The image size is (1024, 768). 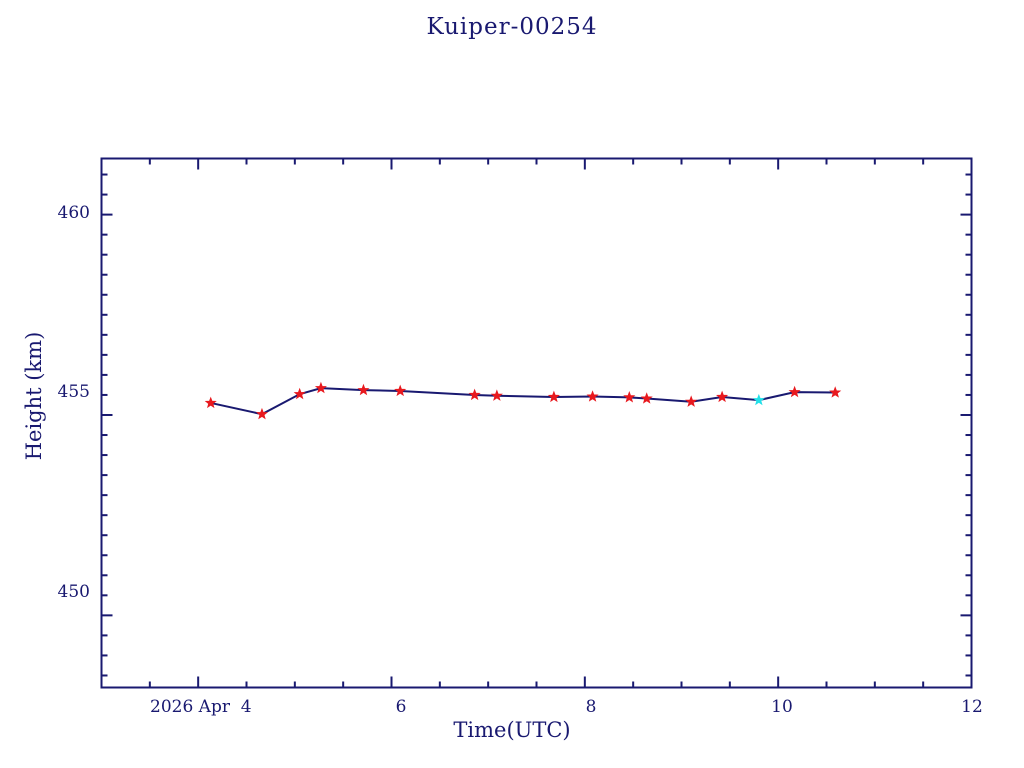 I want to click on x-tick-label-8: 8, so click(x=591, y=707).